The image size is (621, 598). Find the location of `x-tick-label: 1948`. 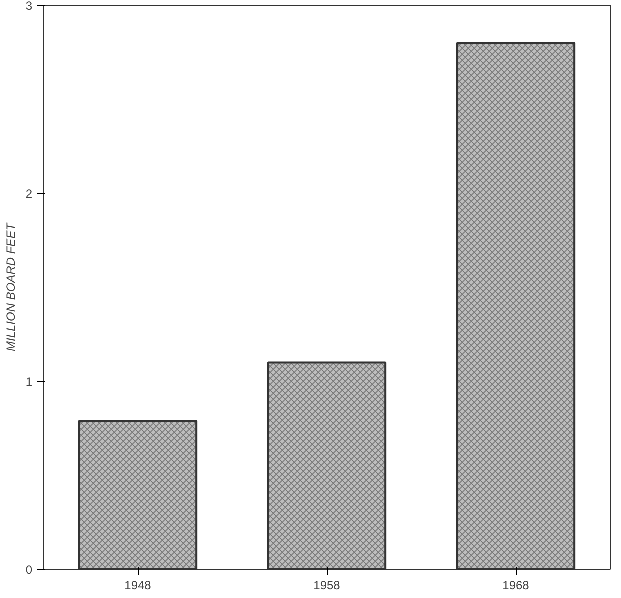

x-tick-label: 1948 is located at coordinates (138, 585).